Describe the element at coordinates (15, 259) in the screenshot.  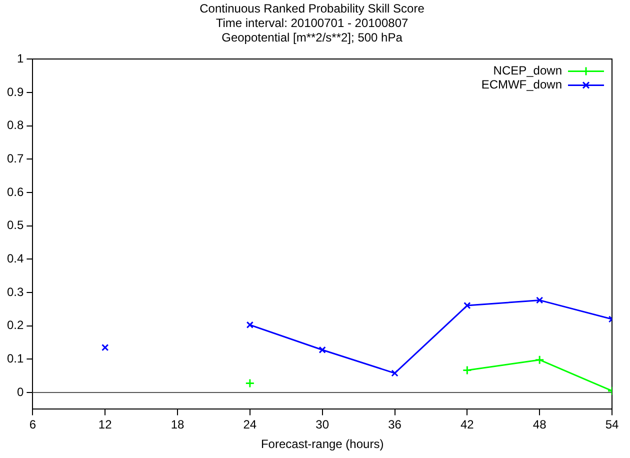
I see `y-tick-label: 0.4` at that location.